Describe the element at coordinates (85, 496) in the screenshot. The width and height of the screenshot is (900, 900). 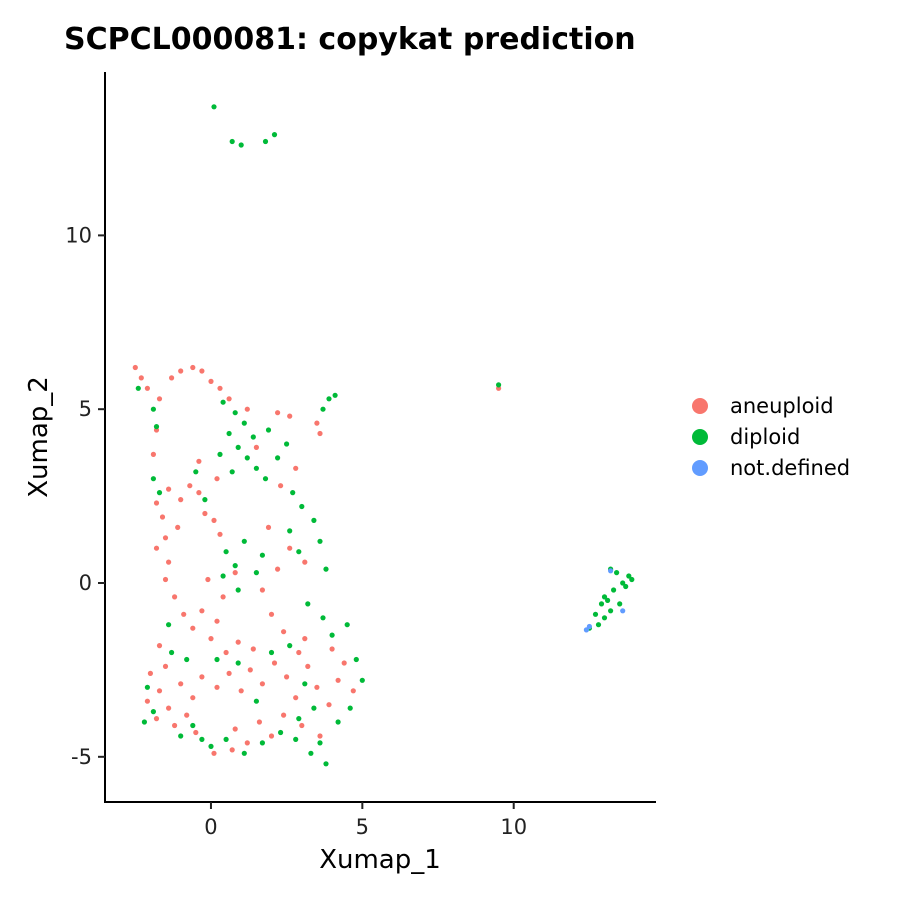
I see `y-axis-ticks: -5 0 5 10` at that location.